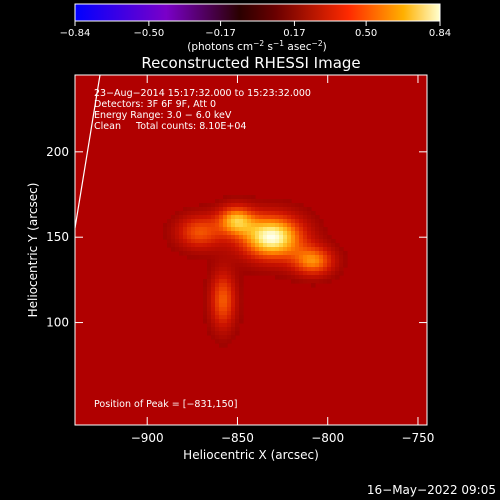 The width and height of the screenshot is (500, 500). What do you see at coordinates (163, 115) in the screenshot?
I see `annotation-line-3: Energy Range: 3.0 − 6.0 keV` at bounding box center [163, 115].